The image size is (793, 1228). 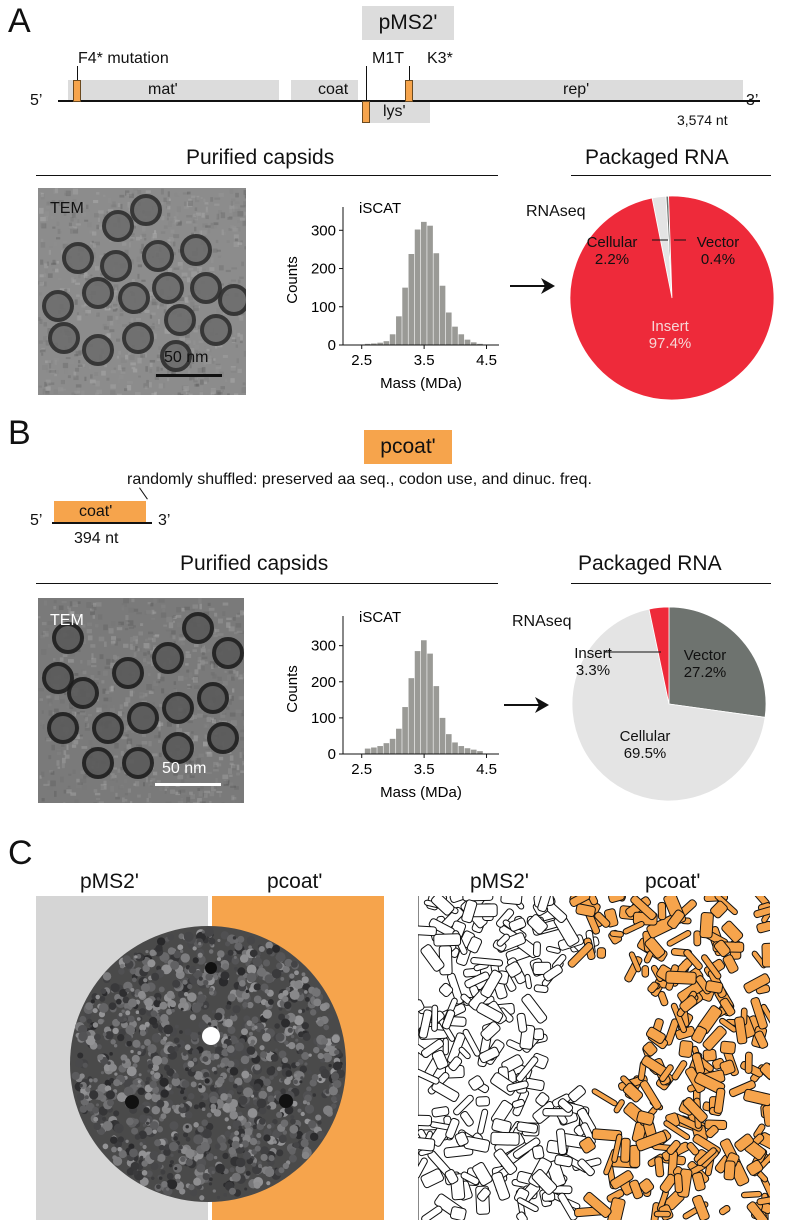 What do you see at coordinates (260, 157) in the screenshot?
I see `purified-heading-a: Purified capsids` at bounding box center [260, 157].